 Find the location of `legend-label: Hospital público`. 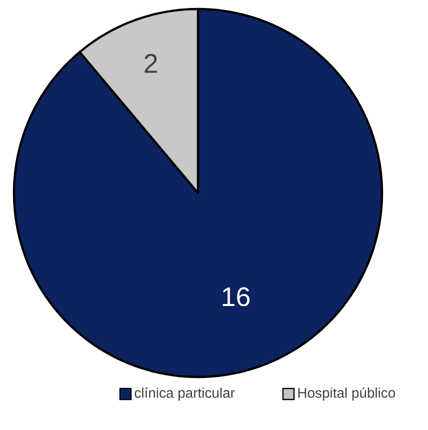

legend-label: Hospital público is located at coordinates (347, 394).